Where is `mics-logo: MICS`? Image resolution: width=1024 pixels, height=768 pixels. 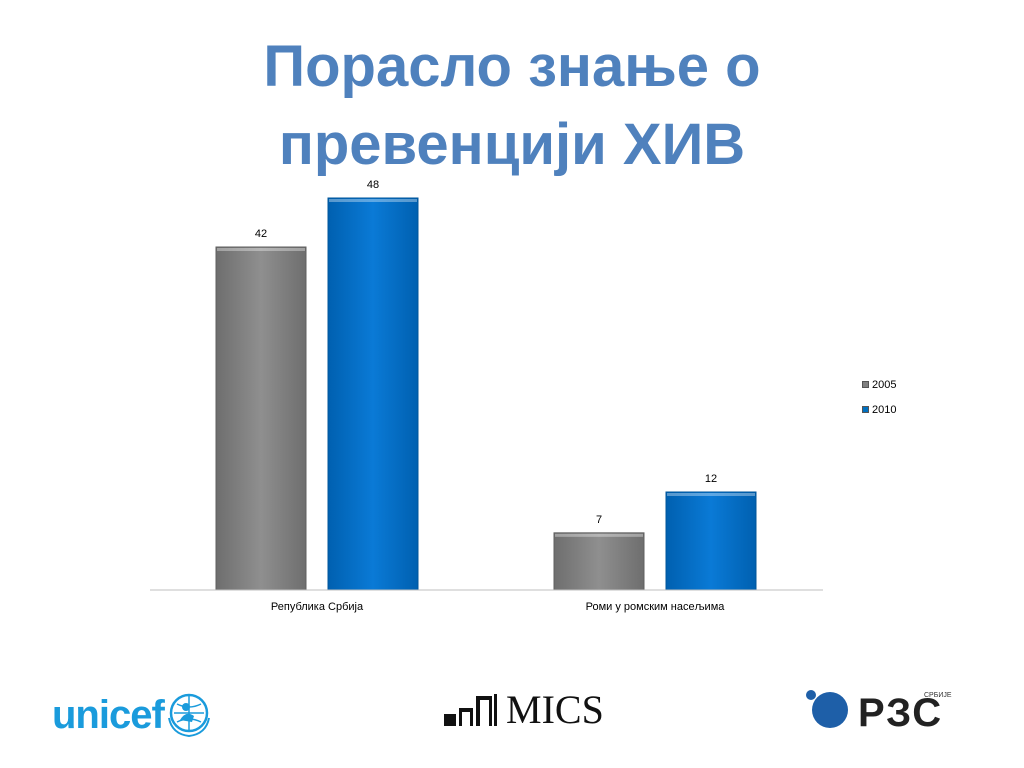
mics-logo: MICS is located at coordinates (523, 709).